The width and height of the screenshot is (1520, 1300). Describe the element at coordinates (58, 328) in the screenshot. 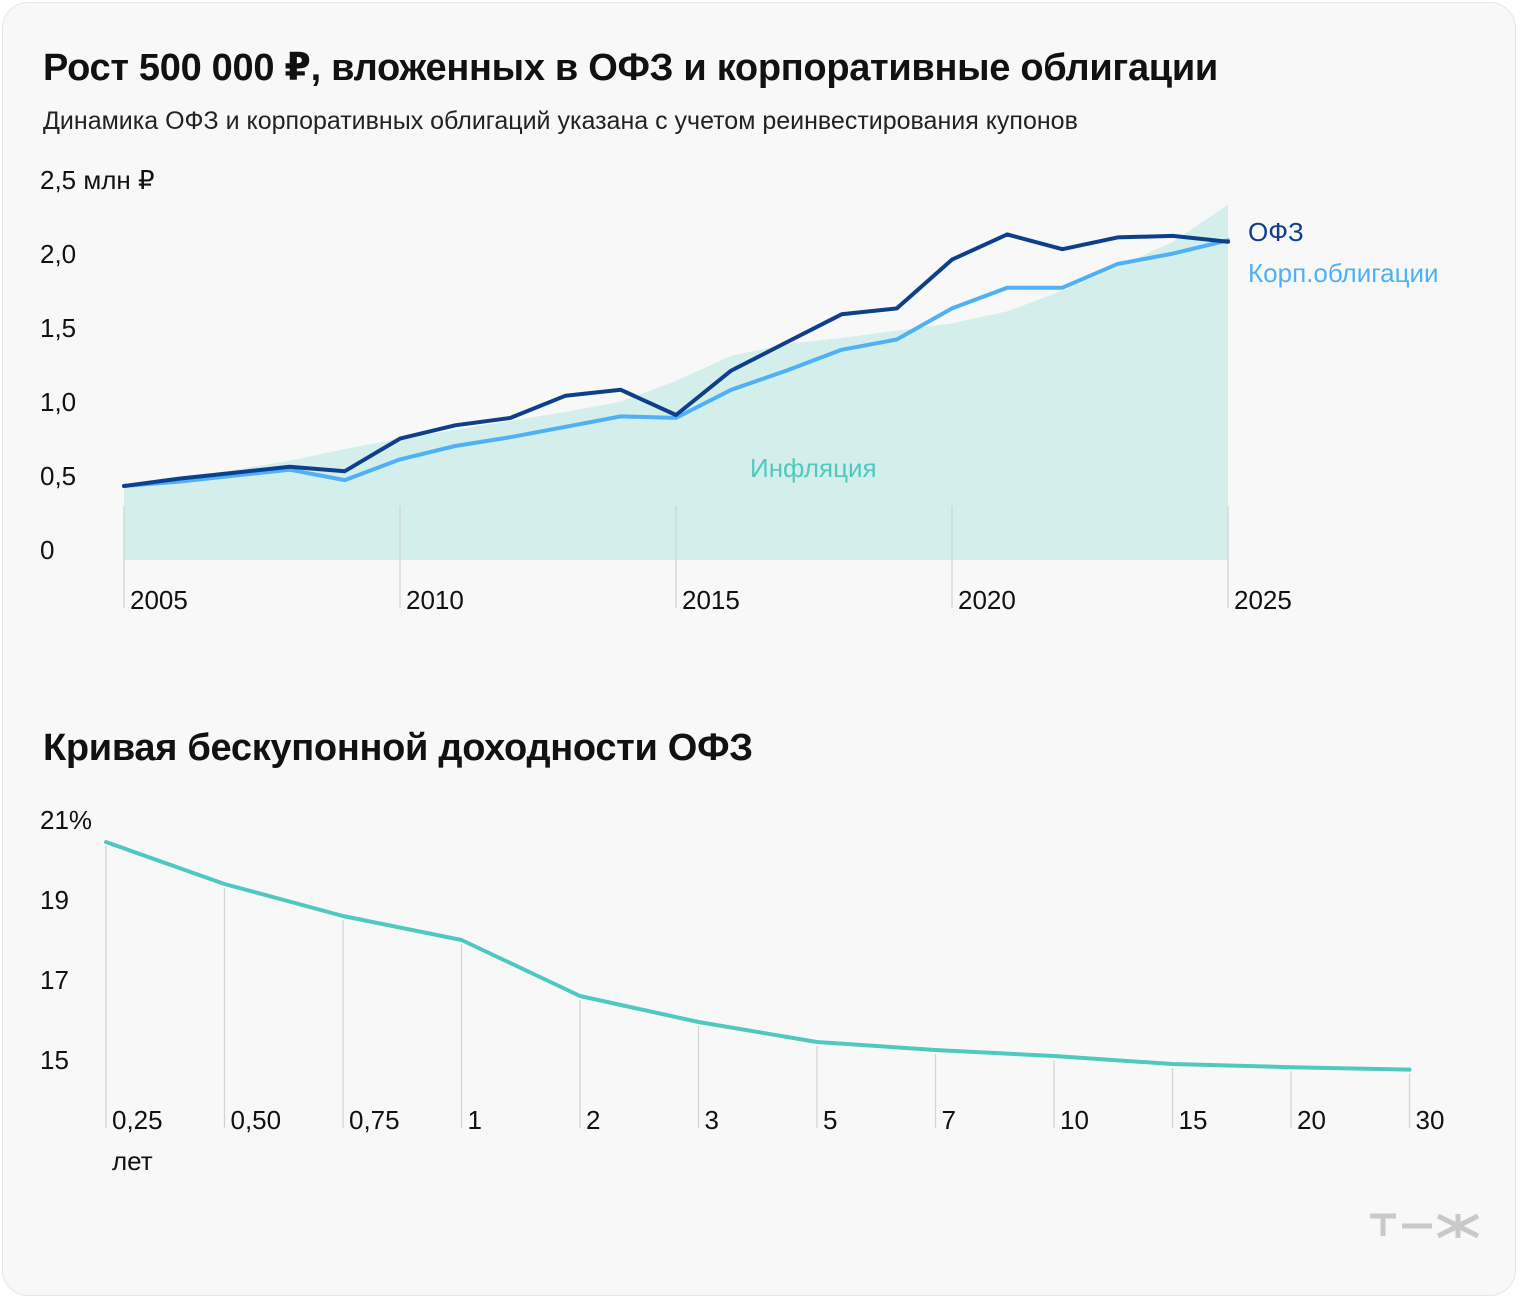

I see `y-tick-label: 1,5` at that location.